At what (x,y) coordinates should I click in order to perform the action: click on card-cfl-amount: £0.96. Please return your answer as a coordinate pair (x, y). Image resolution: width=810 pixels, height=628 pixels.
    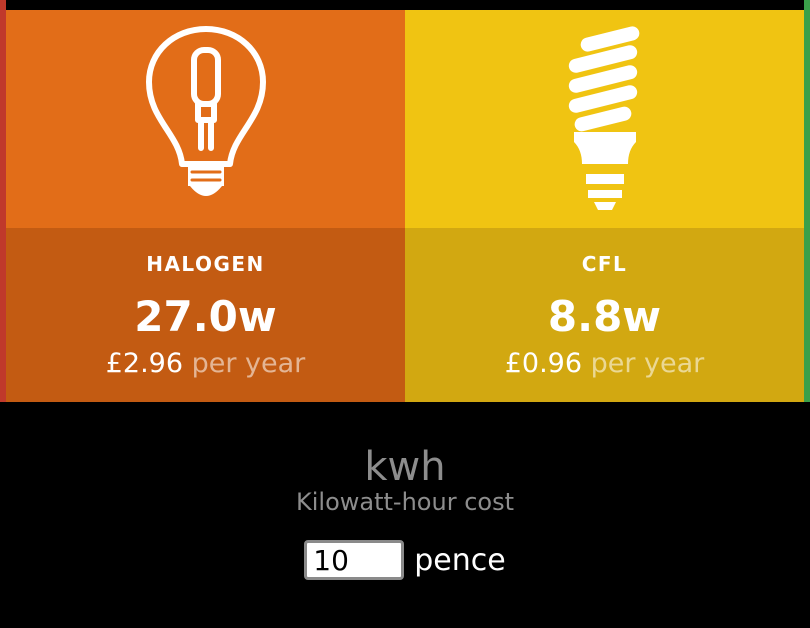
    Looking at the image, I should click on (543, 363).